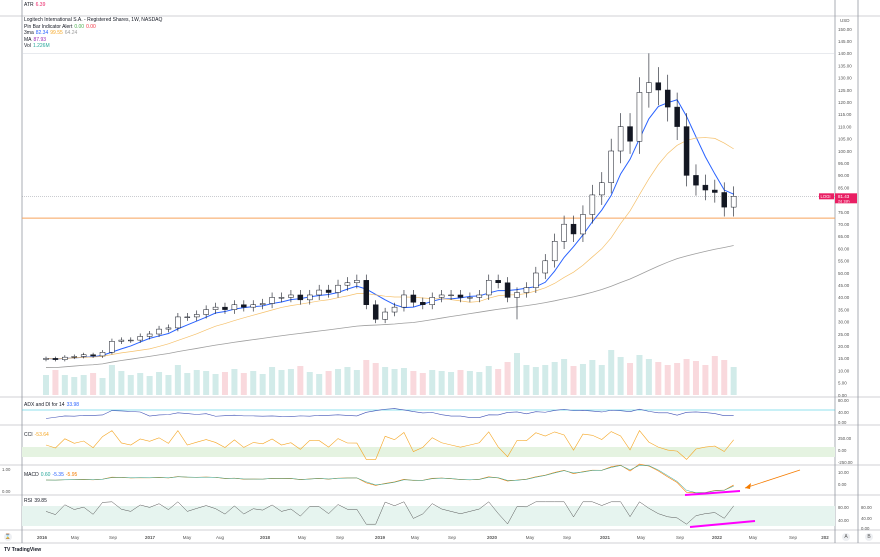  Describe the element at coordinates (844, 322) in the screenshot. I see `price-tick-label: 30.00` at that location.